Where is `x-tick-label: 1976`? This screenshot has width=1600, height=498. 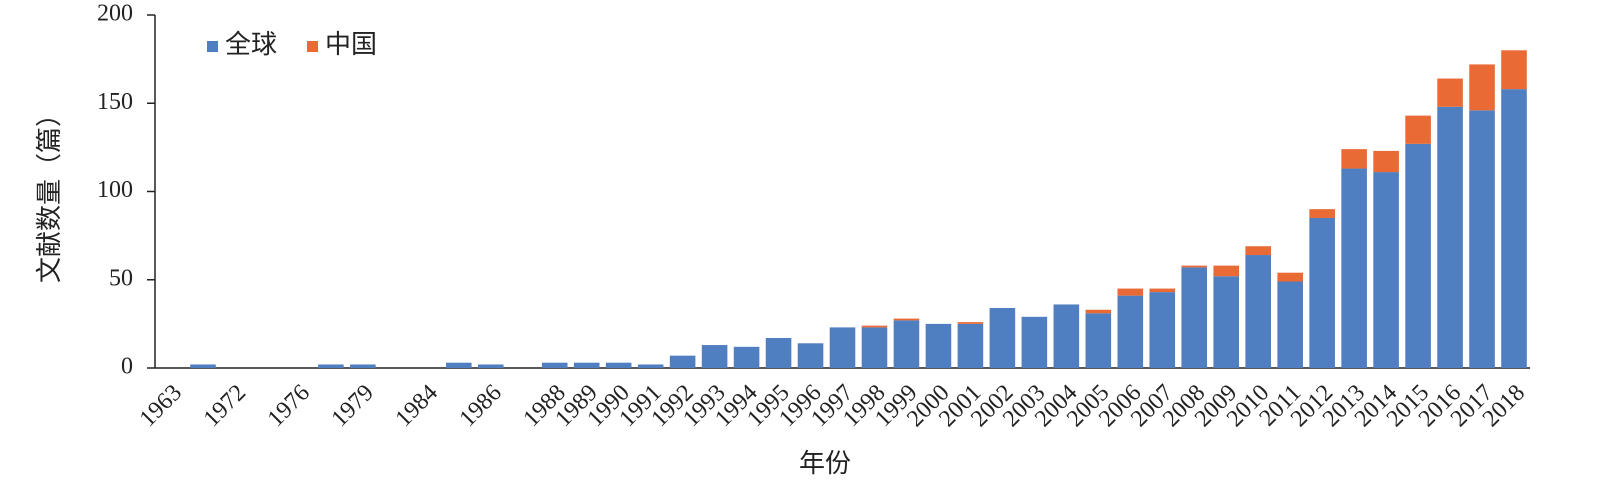
x-tick-label: 1976 is located at coordinates (289, 406).